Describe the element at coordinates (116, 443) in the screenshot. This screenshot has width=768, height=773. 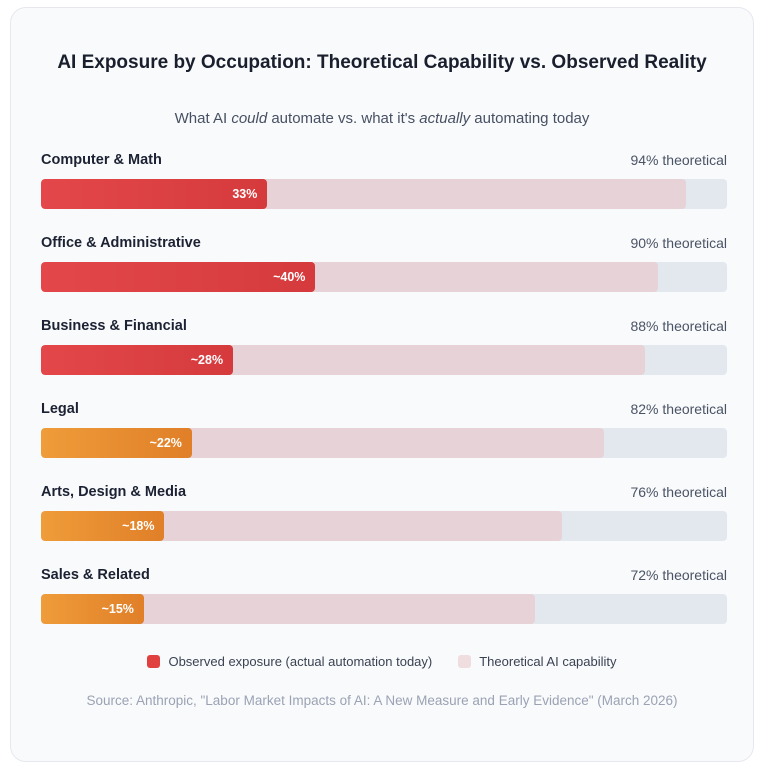
I see `observed-bar: ~22%` at that location.